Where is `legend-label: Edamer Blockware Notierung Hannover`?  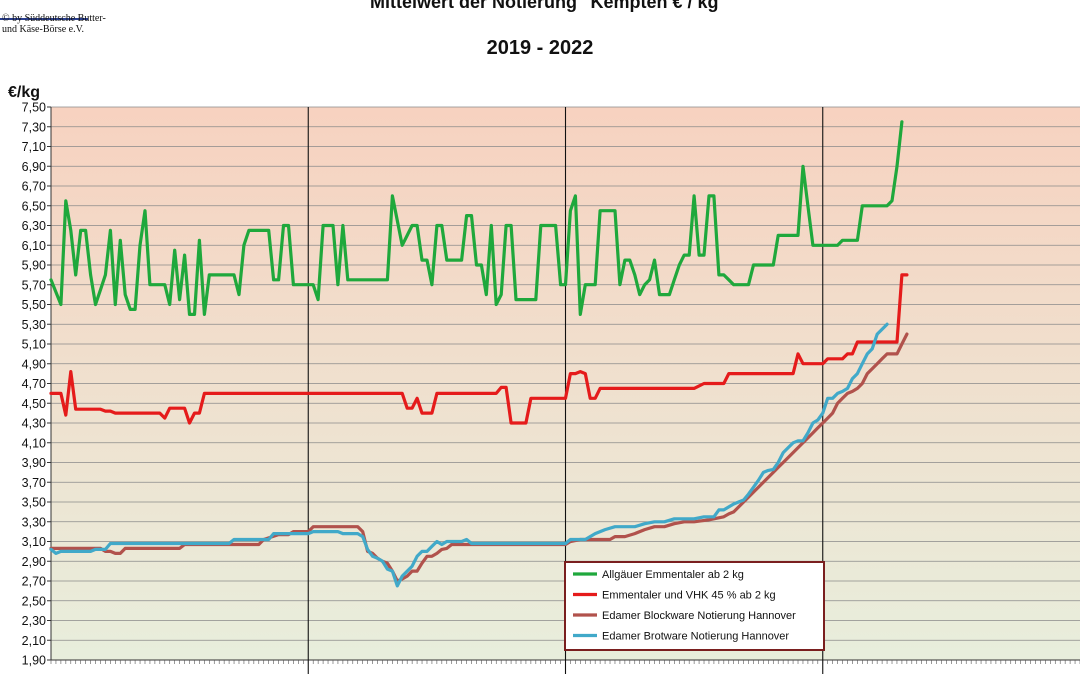
legend-label: Edamer Blockware Notierung Hannover is located at coordinates (699, 616).